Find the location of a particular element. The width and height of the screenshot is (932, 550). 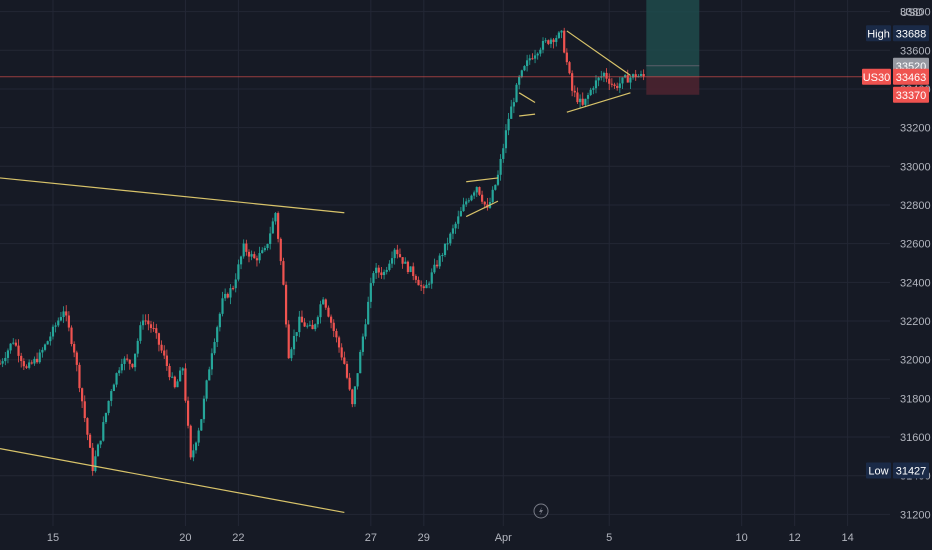

symbol-badge-bg is located at coordinates (876, 76).